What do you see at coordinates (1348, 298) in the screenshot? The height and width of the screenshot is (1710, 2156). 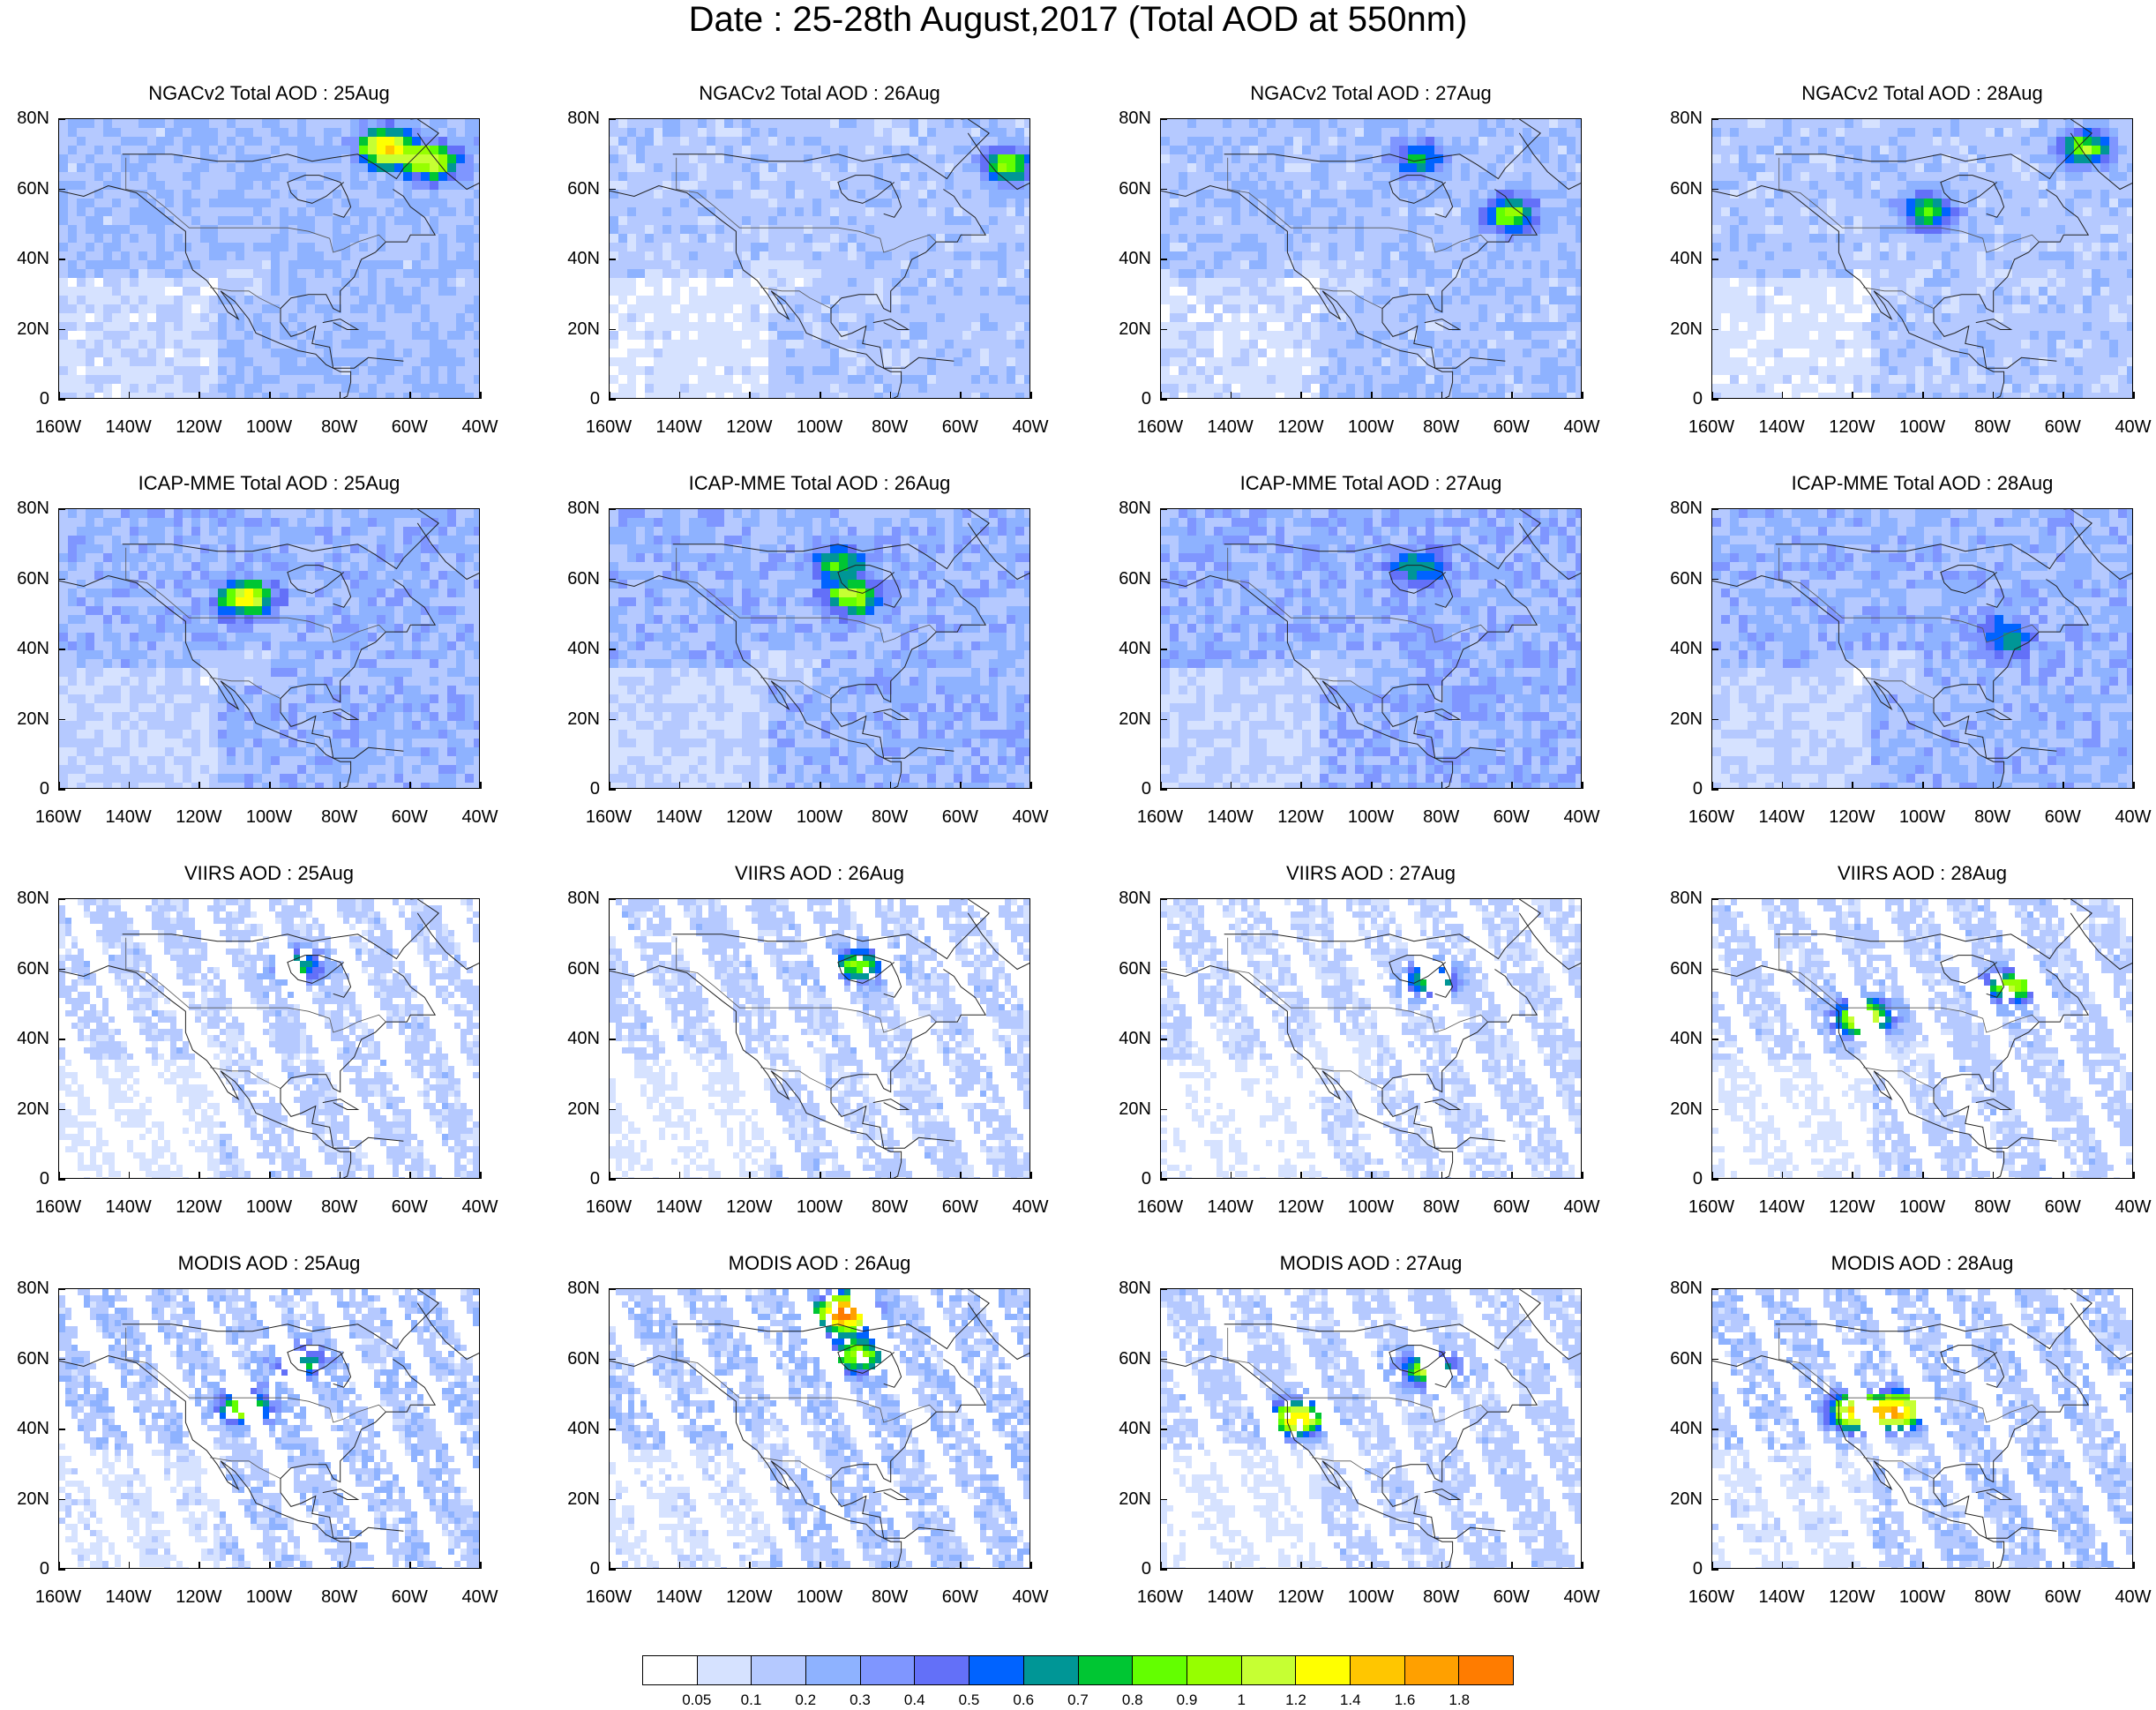 I see `country-border` at bounding box center [1348, 298].